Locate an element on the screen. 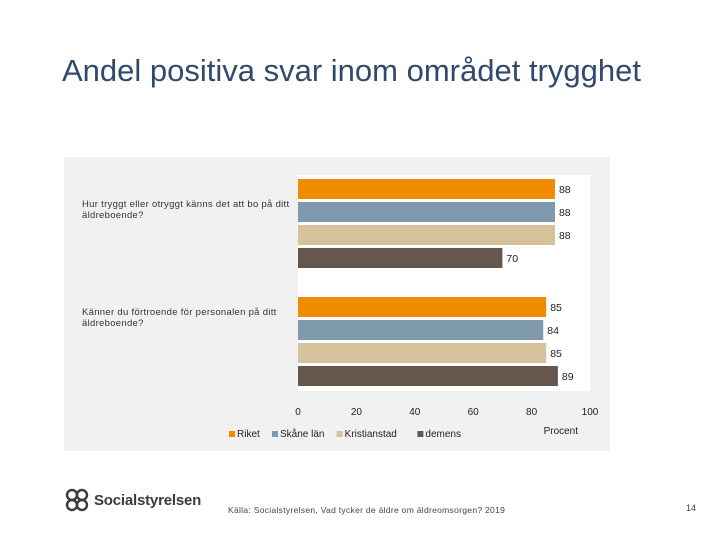 This screenshot has height=540, width=720. data-label-skåne-län-1: 84 is located at coordinates (553, 331).